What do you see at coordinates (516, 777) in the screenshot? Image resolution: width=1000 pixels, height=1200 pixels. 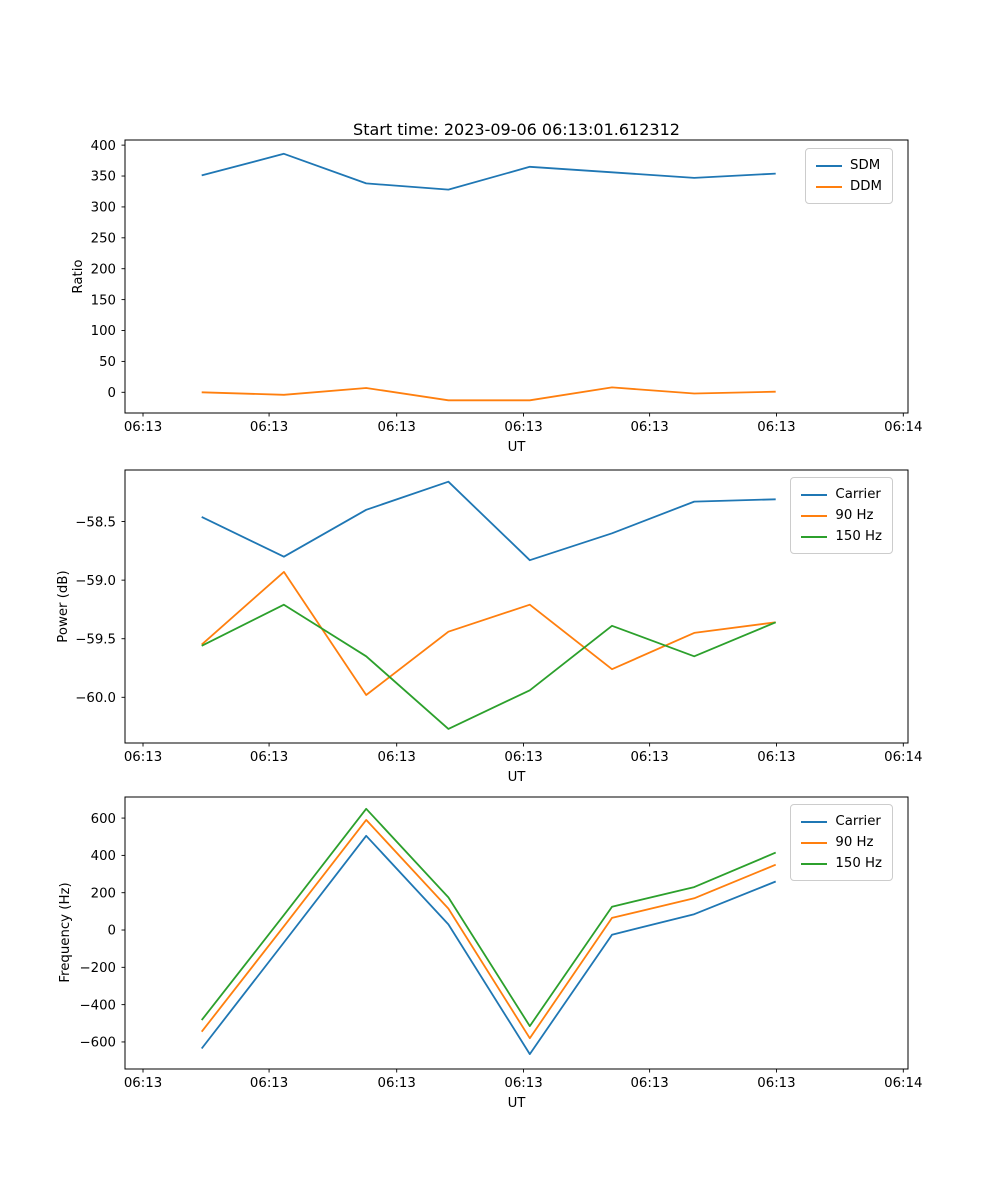 I see `x-axis-label-ut-middle: UT` at bounding box center [516, 777].